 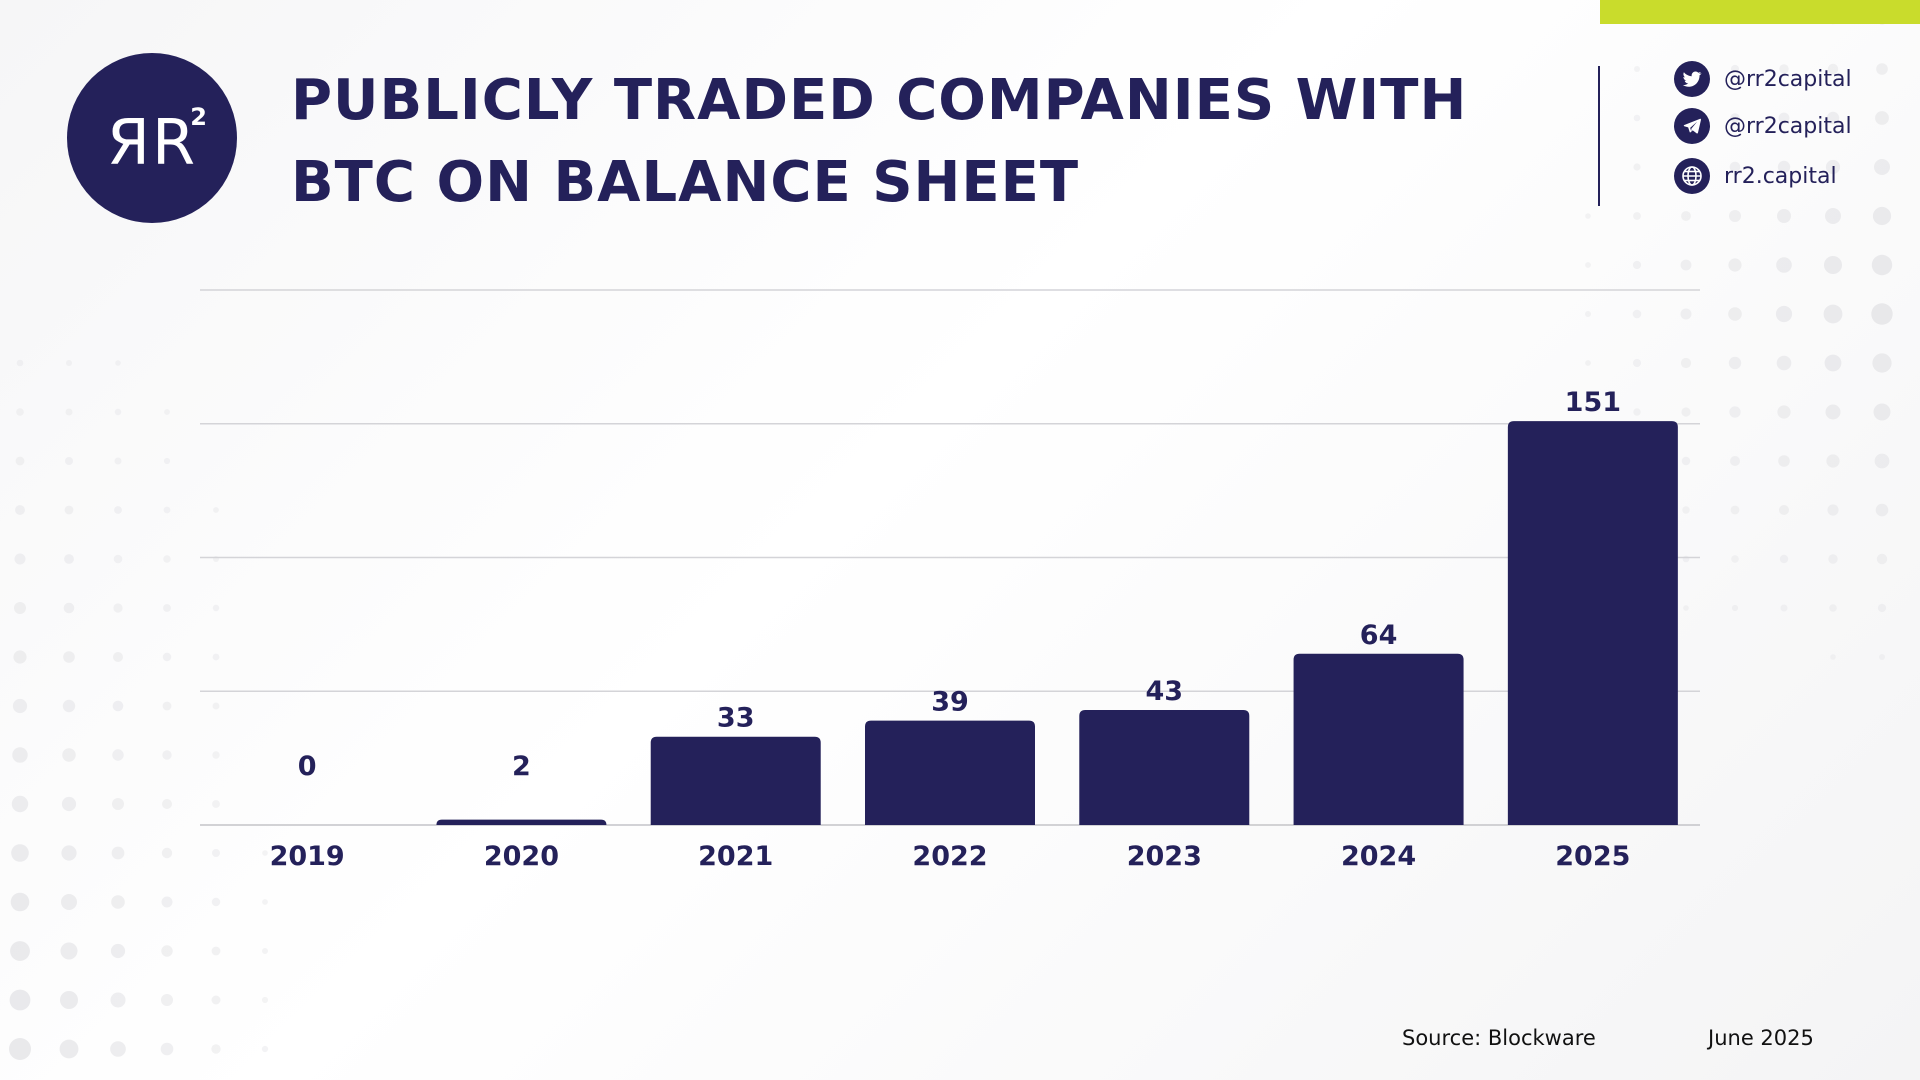 I want to click on globe-icon, so click(x=1692, y=176).